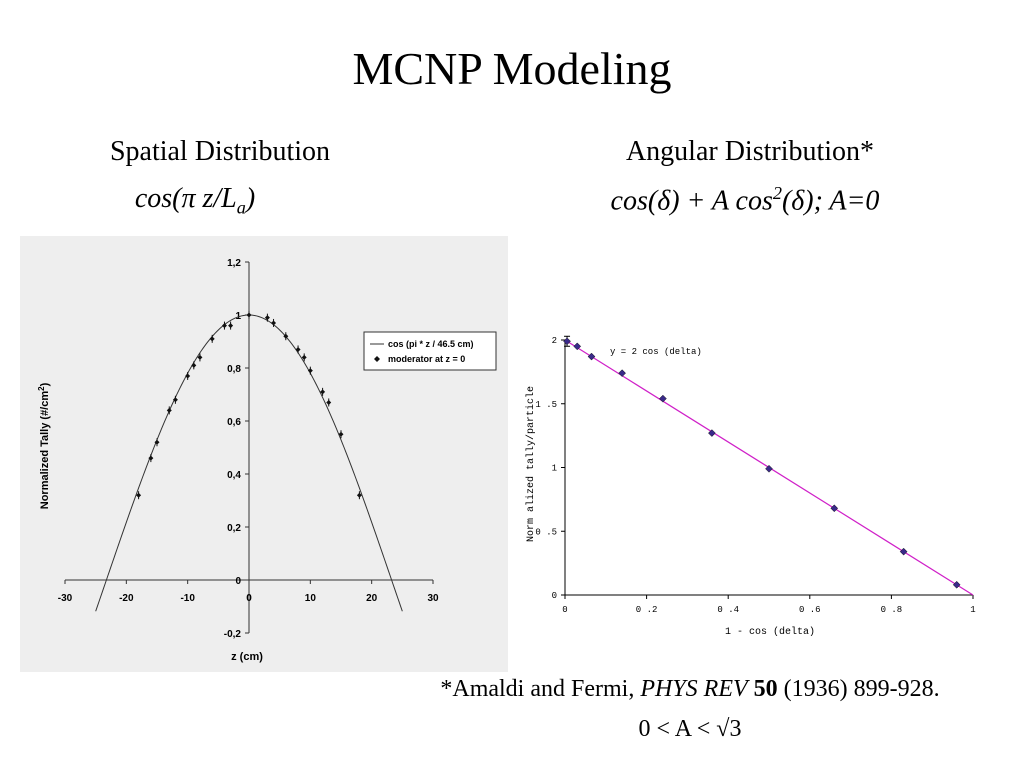  Describe the element at coordinates (220, 151) in the screenshot. I see `spatial-distribution-heading: Spatial Distribution` at that location.